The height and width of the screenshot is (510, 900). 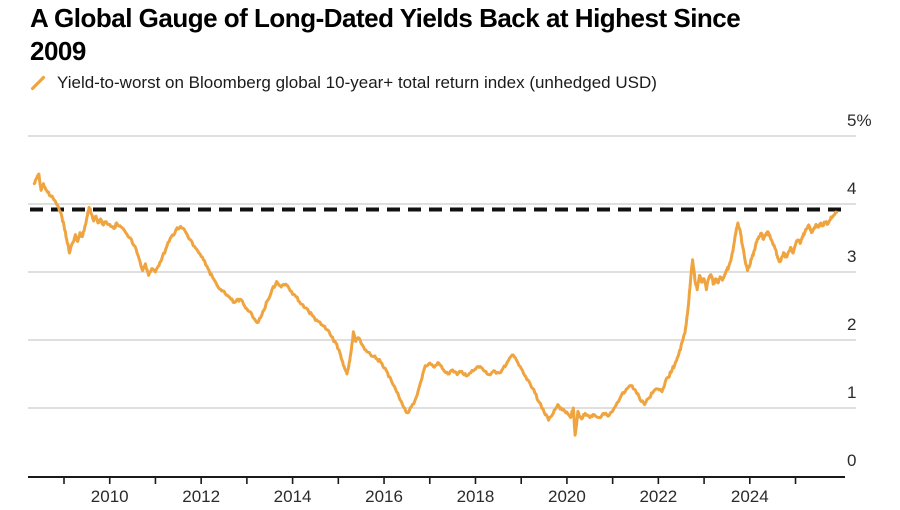 What do you see at coordinates (384, 496) in the screenshot?
I see `x-tick-label: 2016` at bounding box center [384, 496].